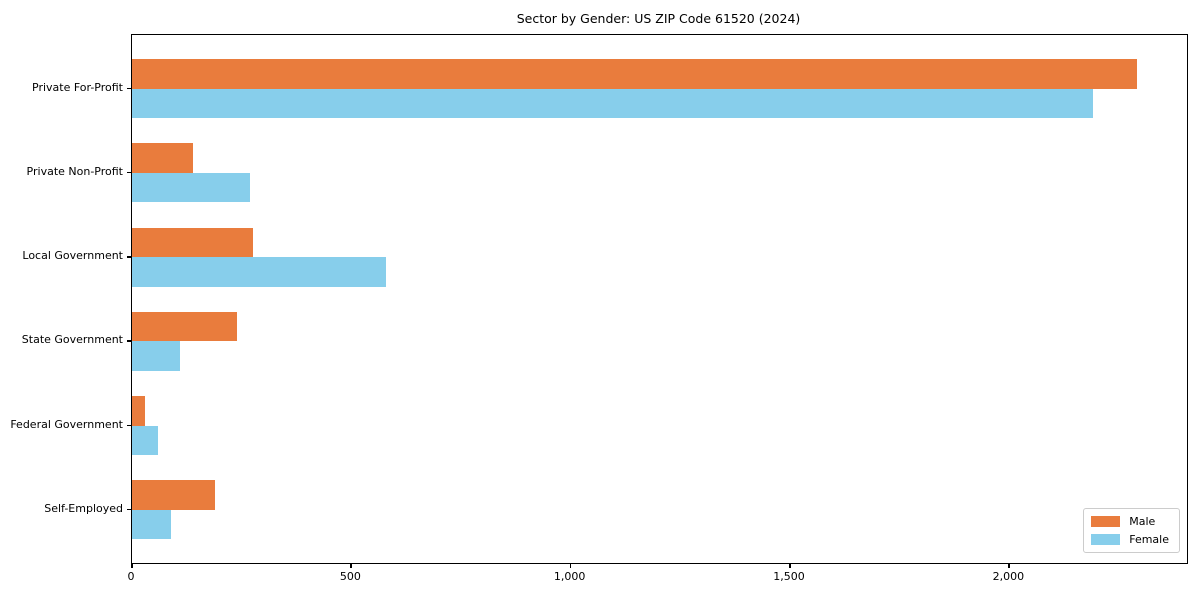 Image resolution: width=1200 pixels, height=600 pixels. I want to click on bar-female-local-government, so click(259, 272).